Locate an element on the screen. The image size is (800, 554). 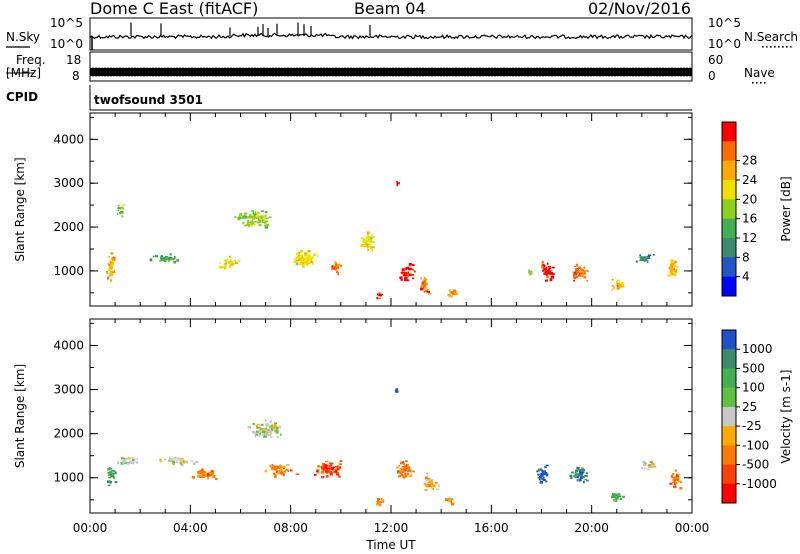
nave-label: Nave is located at coordinates (759, 73).